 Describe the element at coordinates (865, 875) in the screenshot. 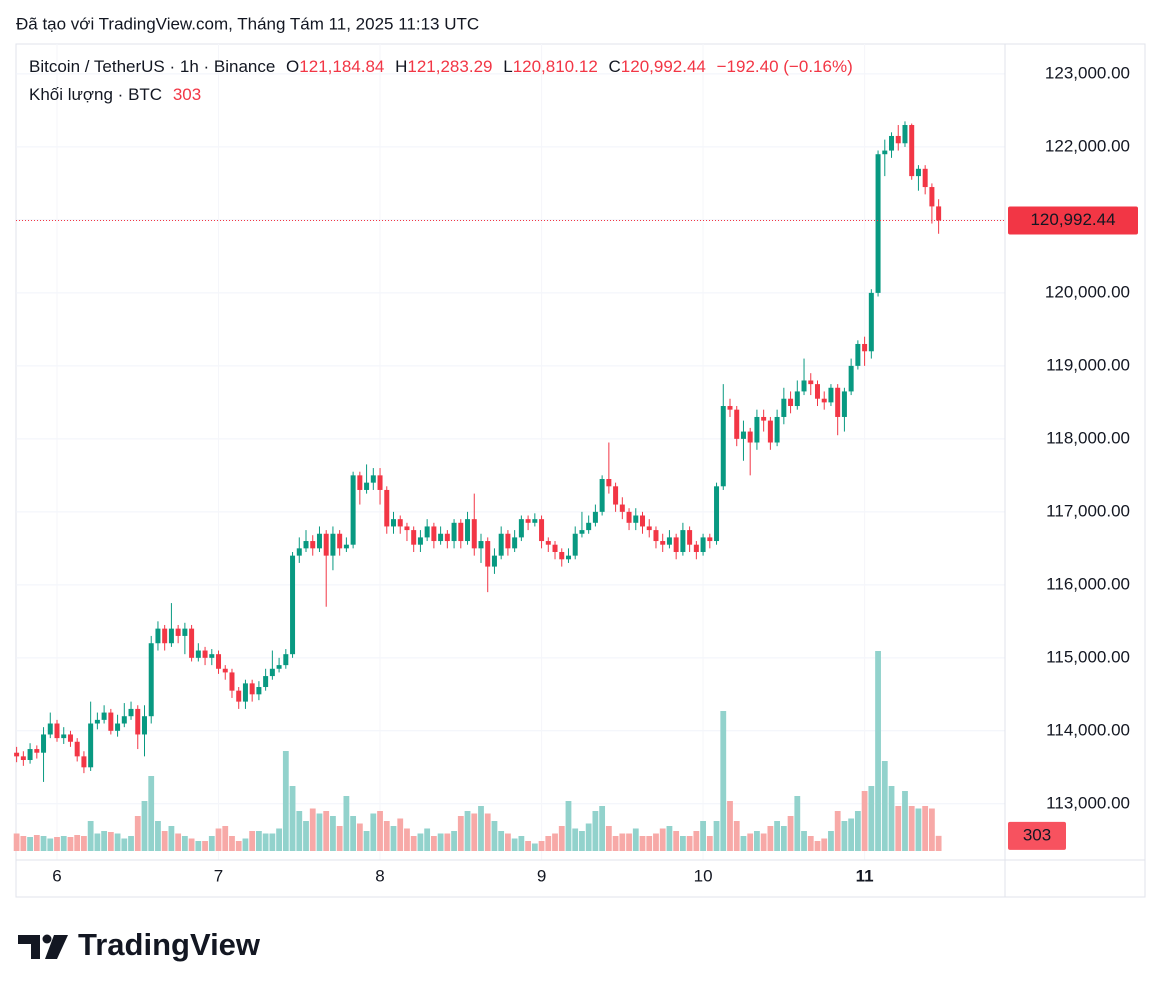

I see `x-tick-label: 11` at that location.